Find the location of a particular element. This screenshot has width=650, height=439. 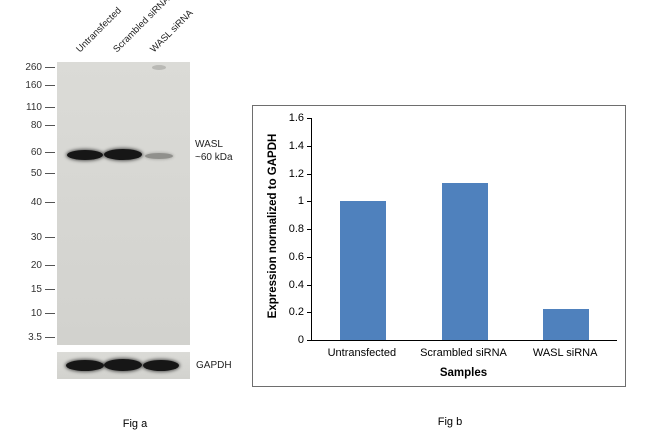

x-category-label: Untransfected is located at coordinates (362, 353).